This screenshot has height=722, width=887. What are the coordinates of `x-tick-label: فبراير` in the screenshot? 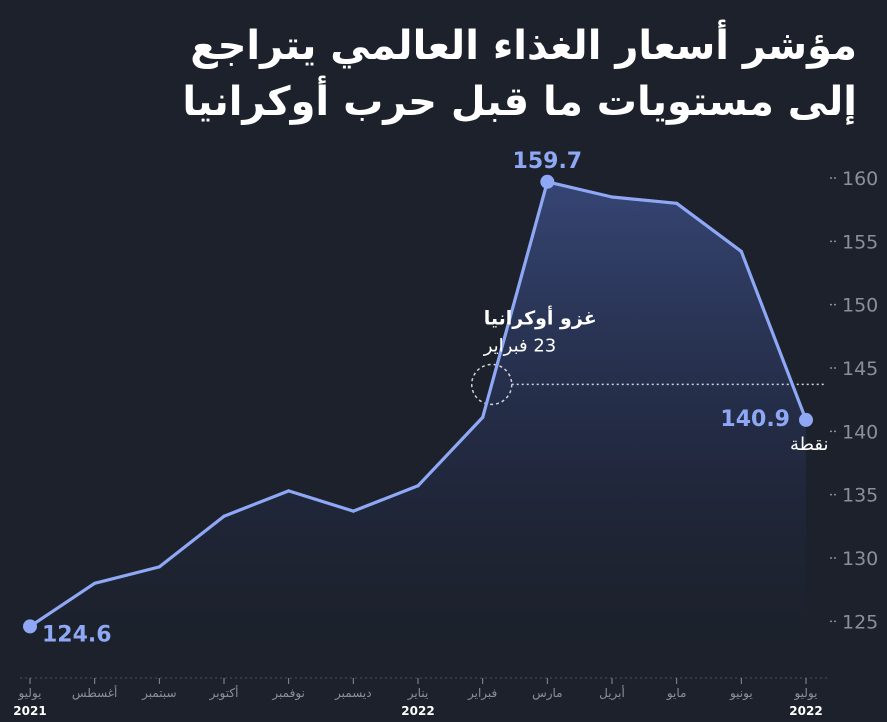 It's located at (482, 693).